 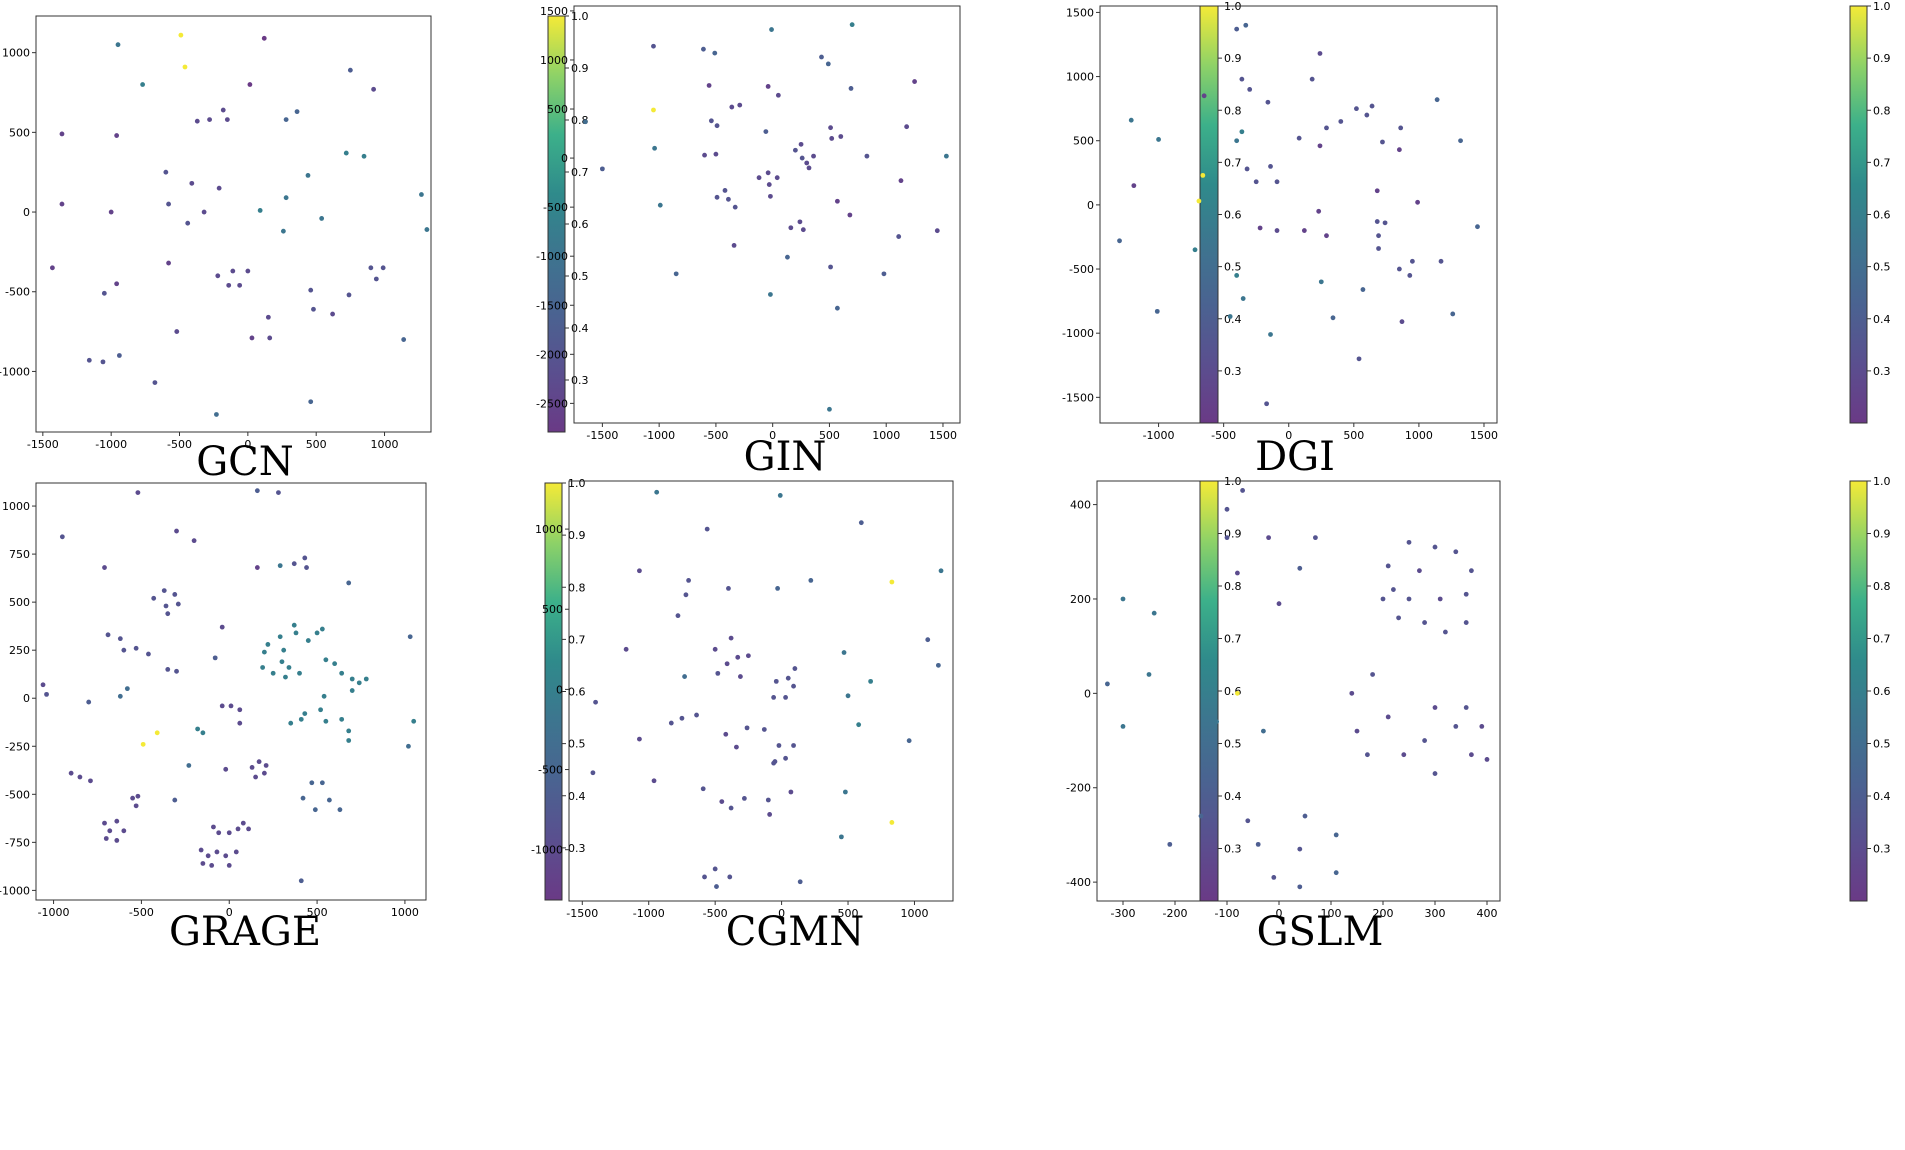 What do you see at coordinates (577, 587) in the screenshot?
I see `colorbar-tick-label: 0.8` at bounding box center [577, 587].